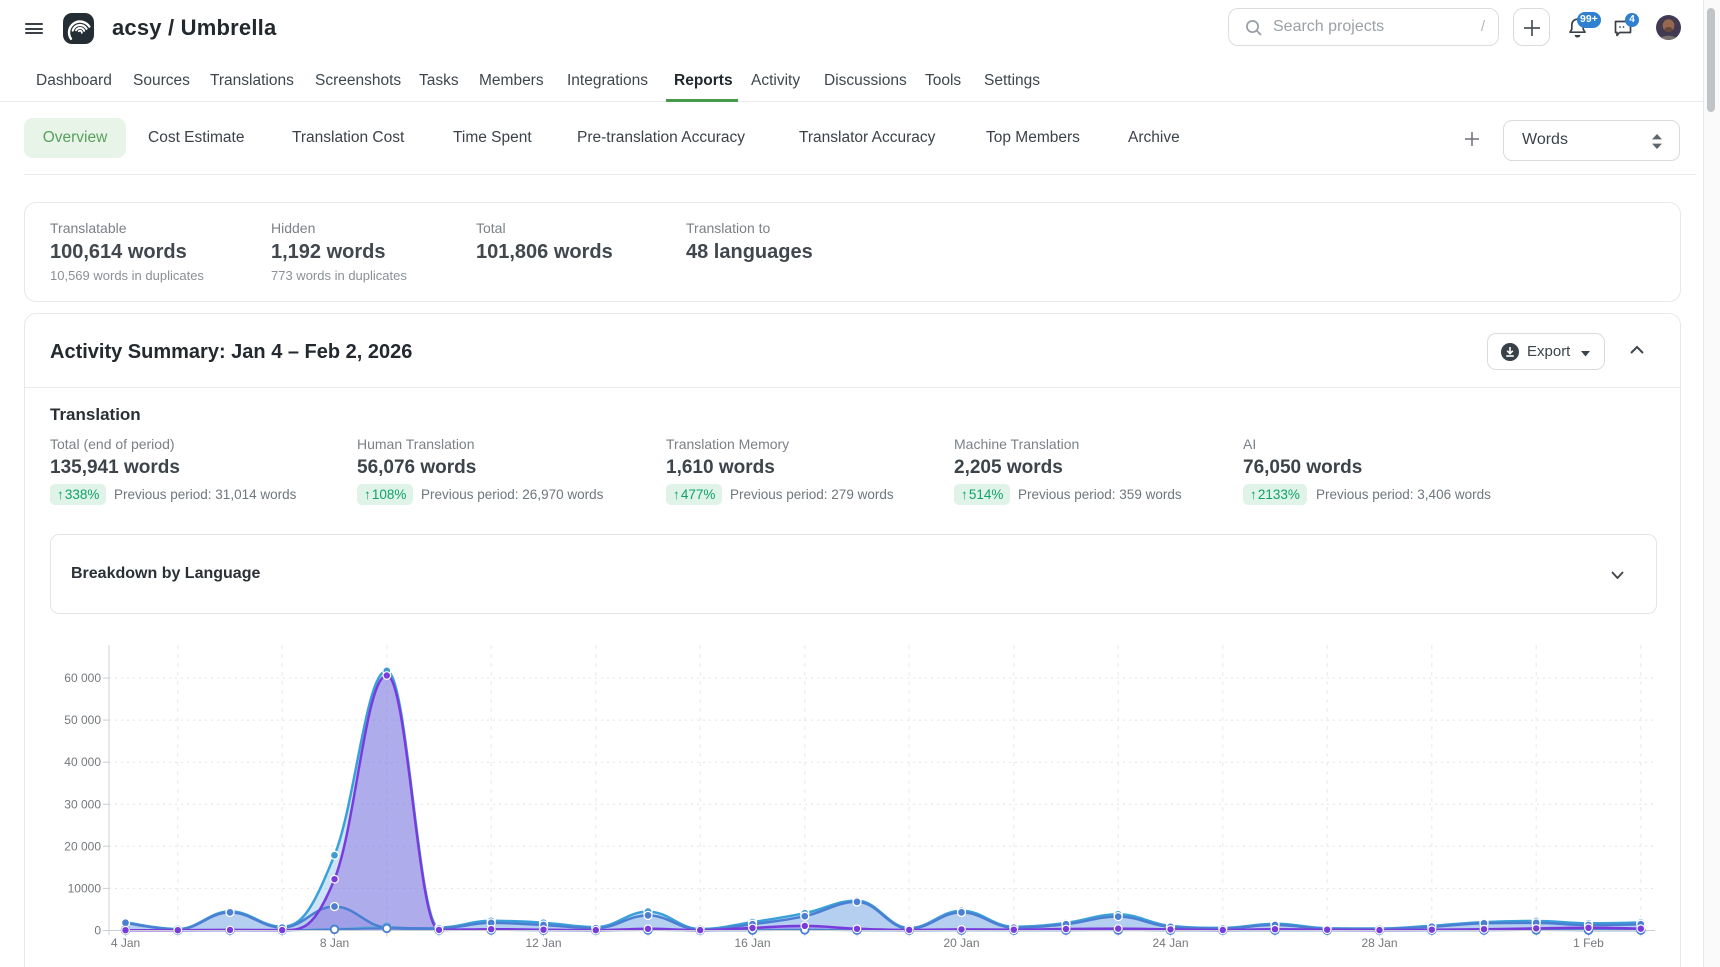 This screenshot has width=1720, height=967. What do you see at coordinates (1379, 943) in the screenshot?
I see `svg-text: 28 Jan` at bounding box center [1379, 943].